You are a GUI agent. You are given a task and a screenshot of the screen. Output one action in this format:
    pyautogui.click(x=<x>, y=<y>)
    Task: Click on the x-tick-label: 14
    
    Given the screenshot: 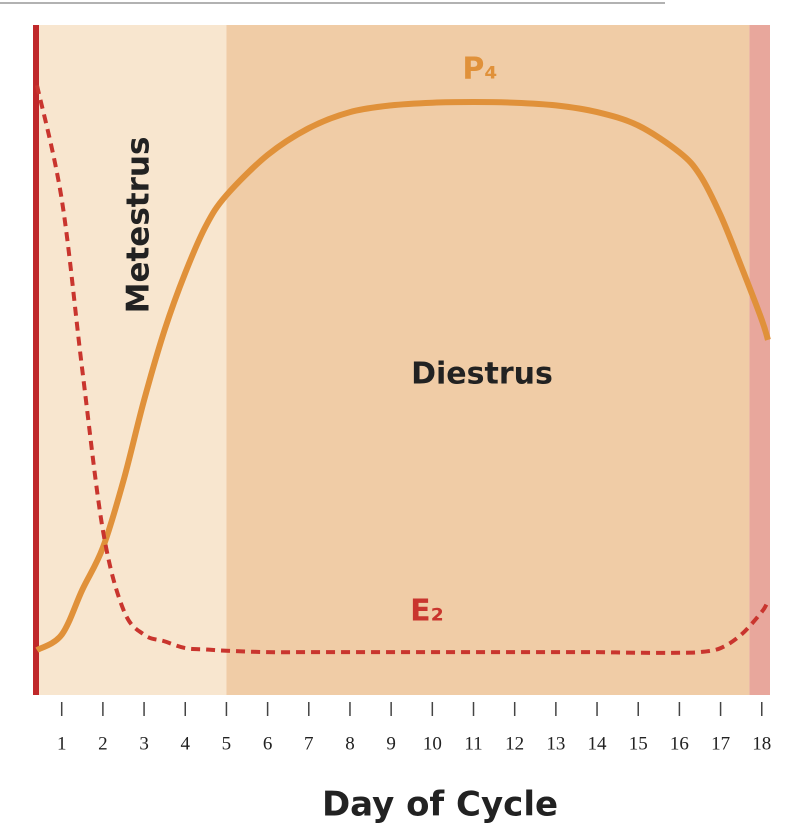 What is the action you would take?
    pyautogui.click(x=598, y=743)
    